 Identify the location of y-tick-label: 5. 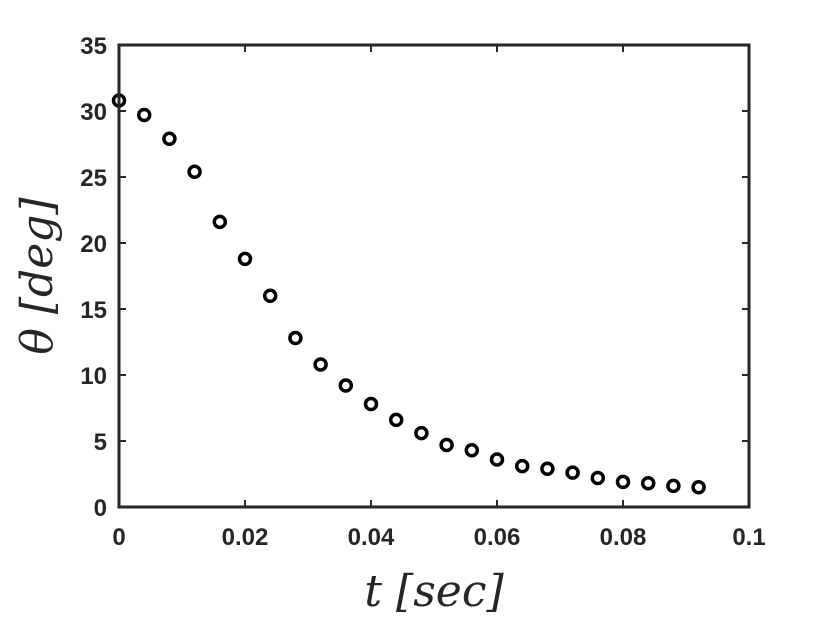
(100, 442).